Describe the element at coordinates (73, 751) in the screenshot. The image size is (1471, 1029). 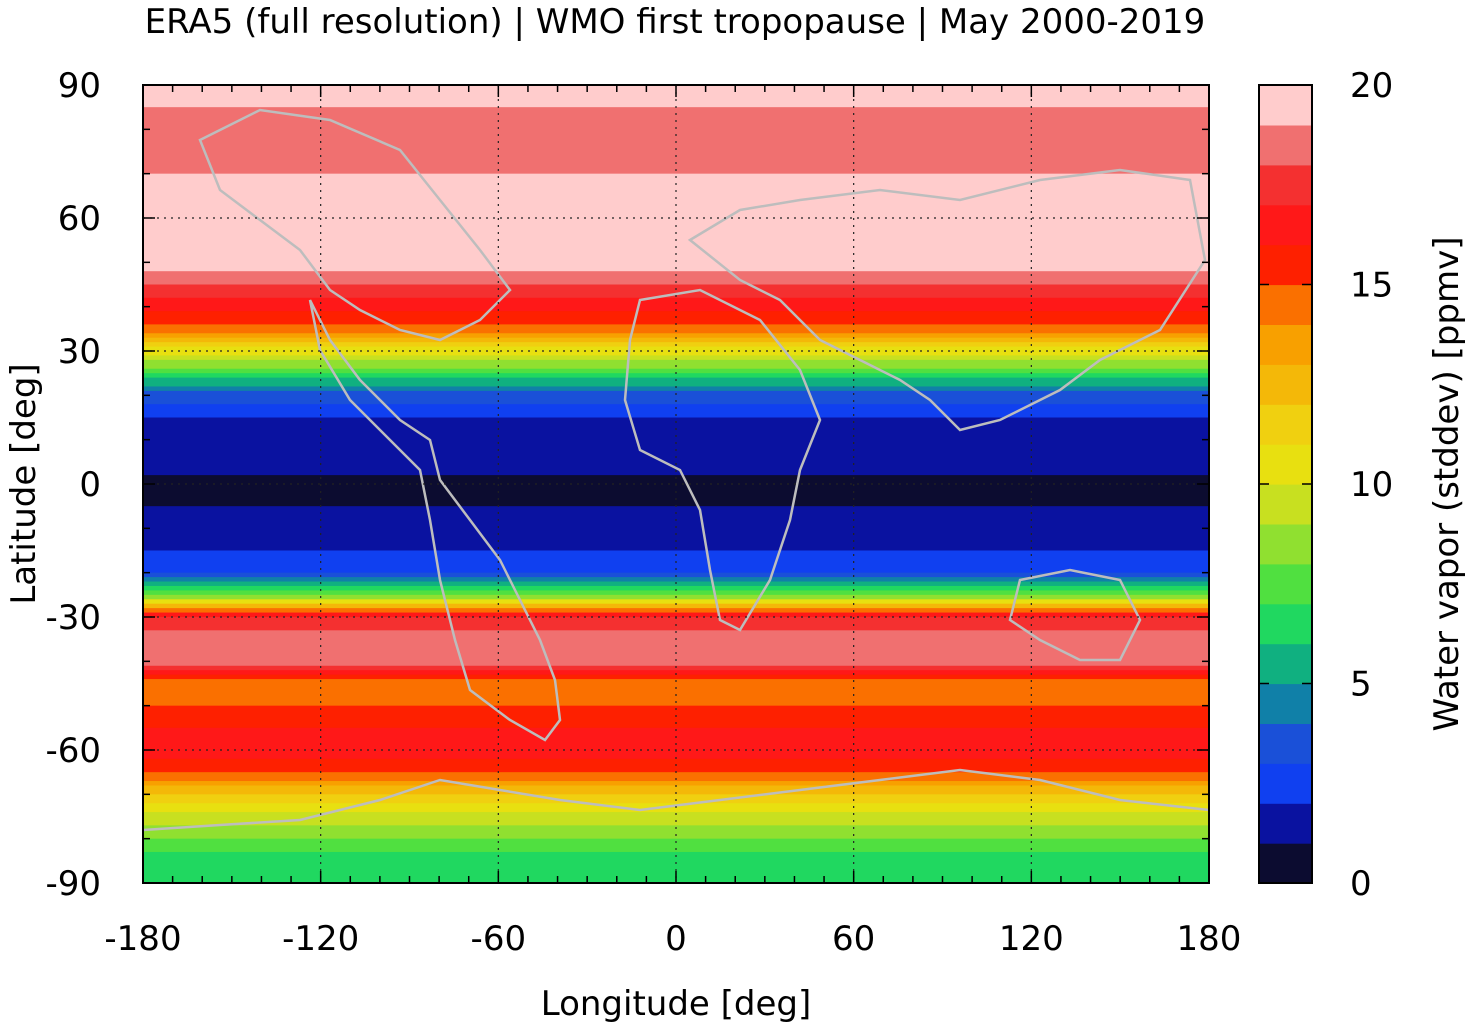
I see `y-tick-label: -60` at that location.